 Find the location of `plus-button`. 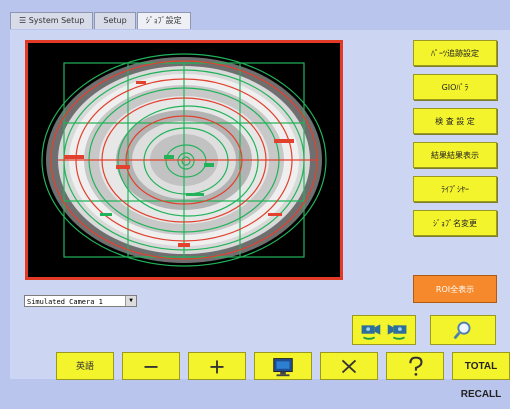

plus-button is located at coordinates (217, 366).